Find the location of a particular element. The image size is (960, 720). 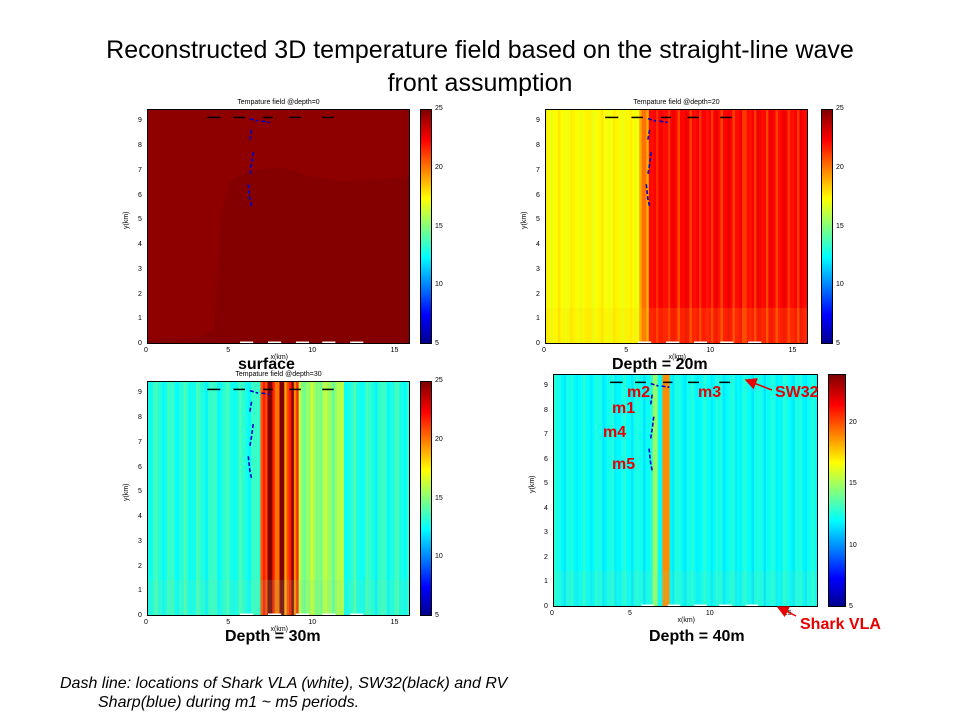

label-m5: m5 is located at coordinates (624, 464).